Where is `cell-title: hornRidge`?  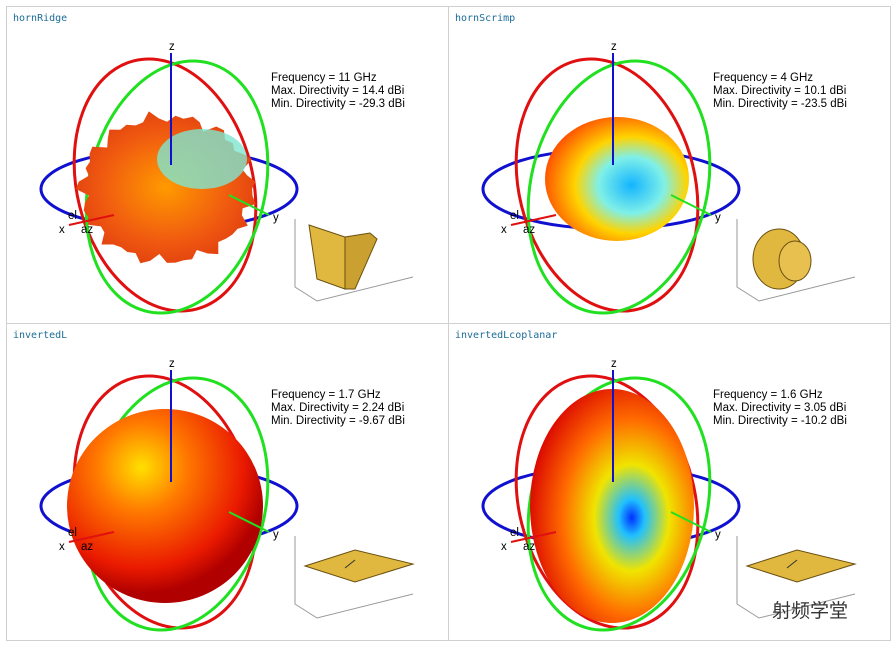 cell-title: hornRidge is located at coordinates (40, 18).